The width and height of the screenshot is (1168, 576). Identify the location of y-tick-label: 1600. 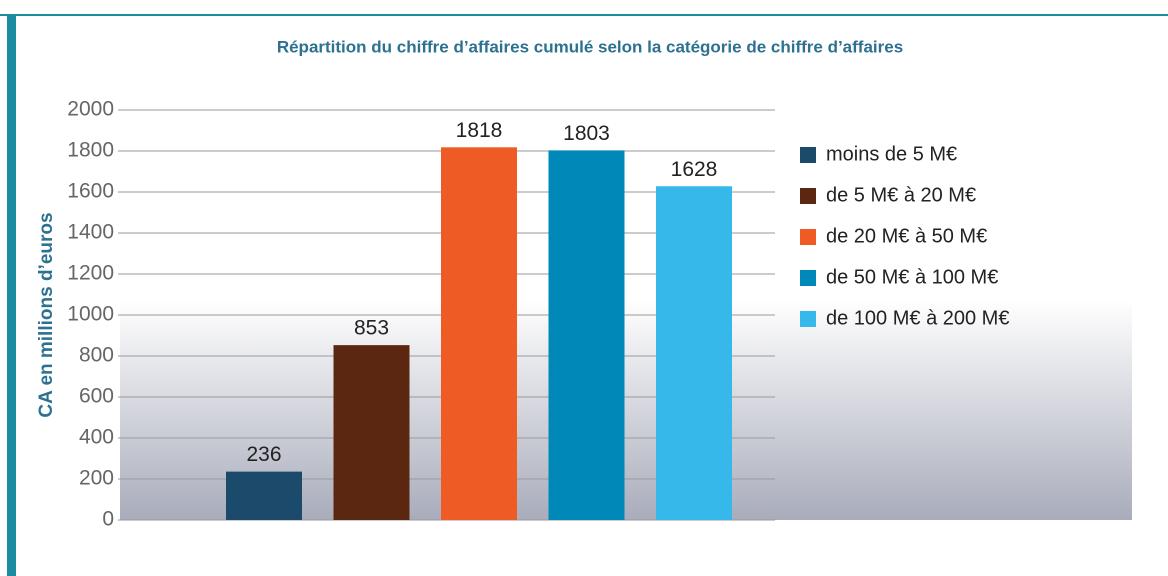
(90, 191).